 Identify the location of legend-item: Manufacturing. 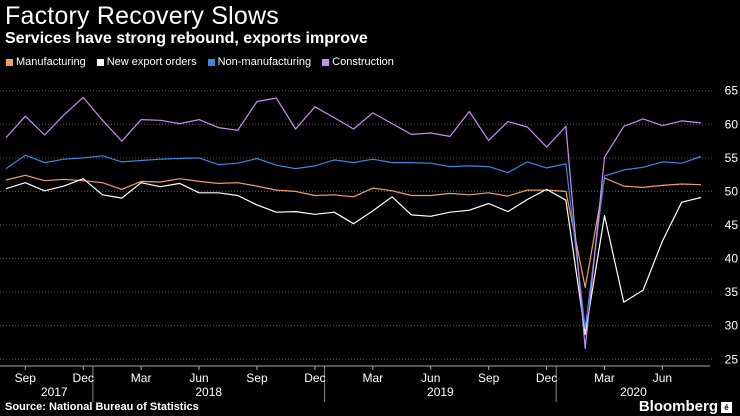
(46, 62).